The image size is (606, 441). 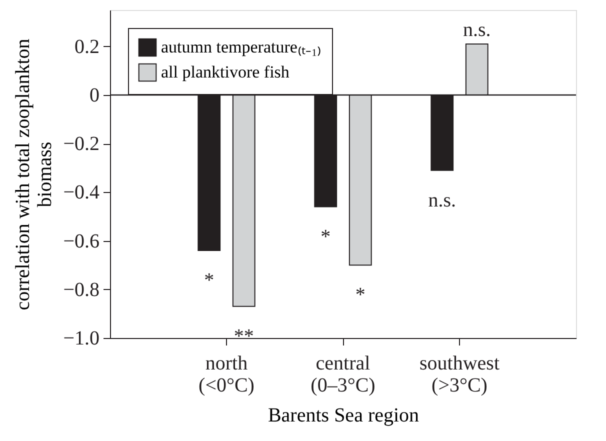 What do you see at coordinates (241, 47) in the screenshot?
I see `legend-label: autumn temperature₍ₜ₋₁₎` at bounding box center [241, 47].